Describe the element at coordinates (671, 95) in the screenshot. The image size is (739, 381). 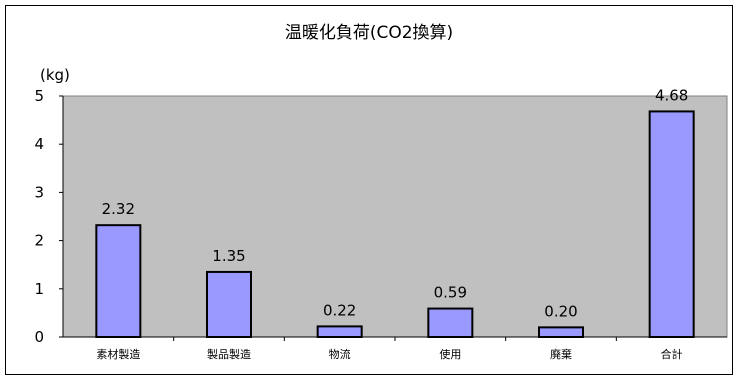
I see `data-label: 4.68` at that location.